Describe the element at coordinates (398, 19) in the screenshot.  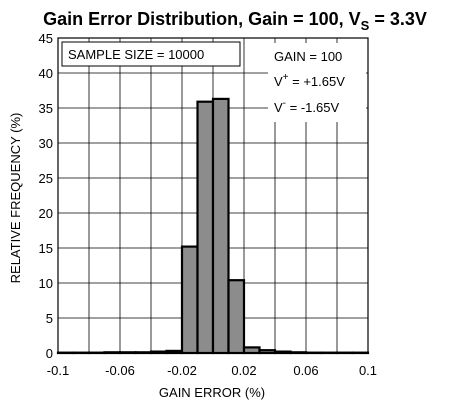
I see `chart-title-tail: = 3.3V` at that location.